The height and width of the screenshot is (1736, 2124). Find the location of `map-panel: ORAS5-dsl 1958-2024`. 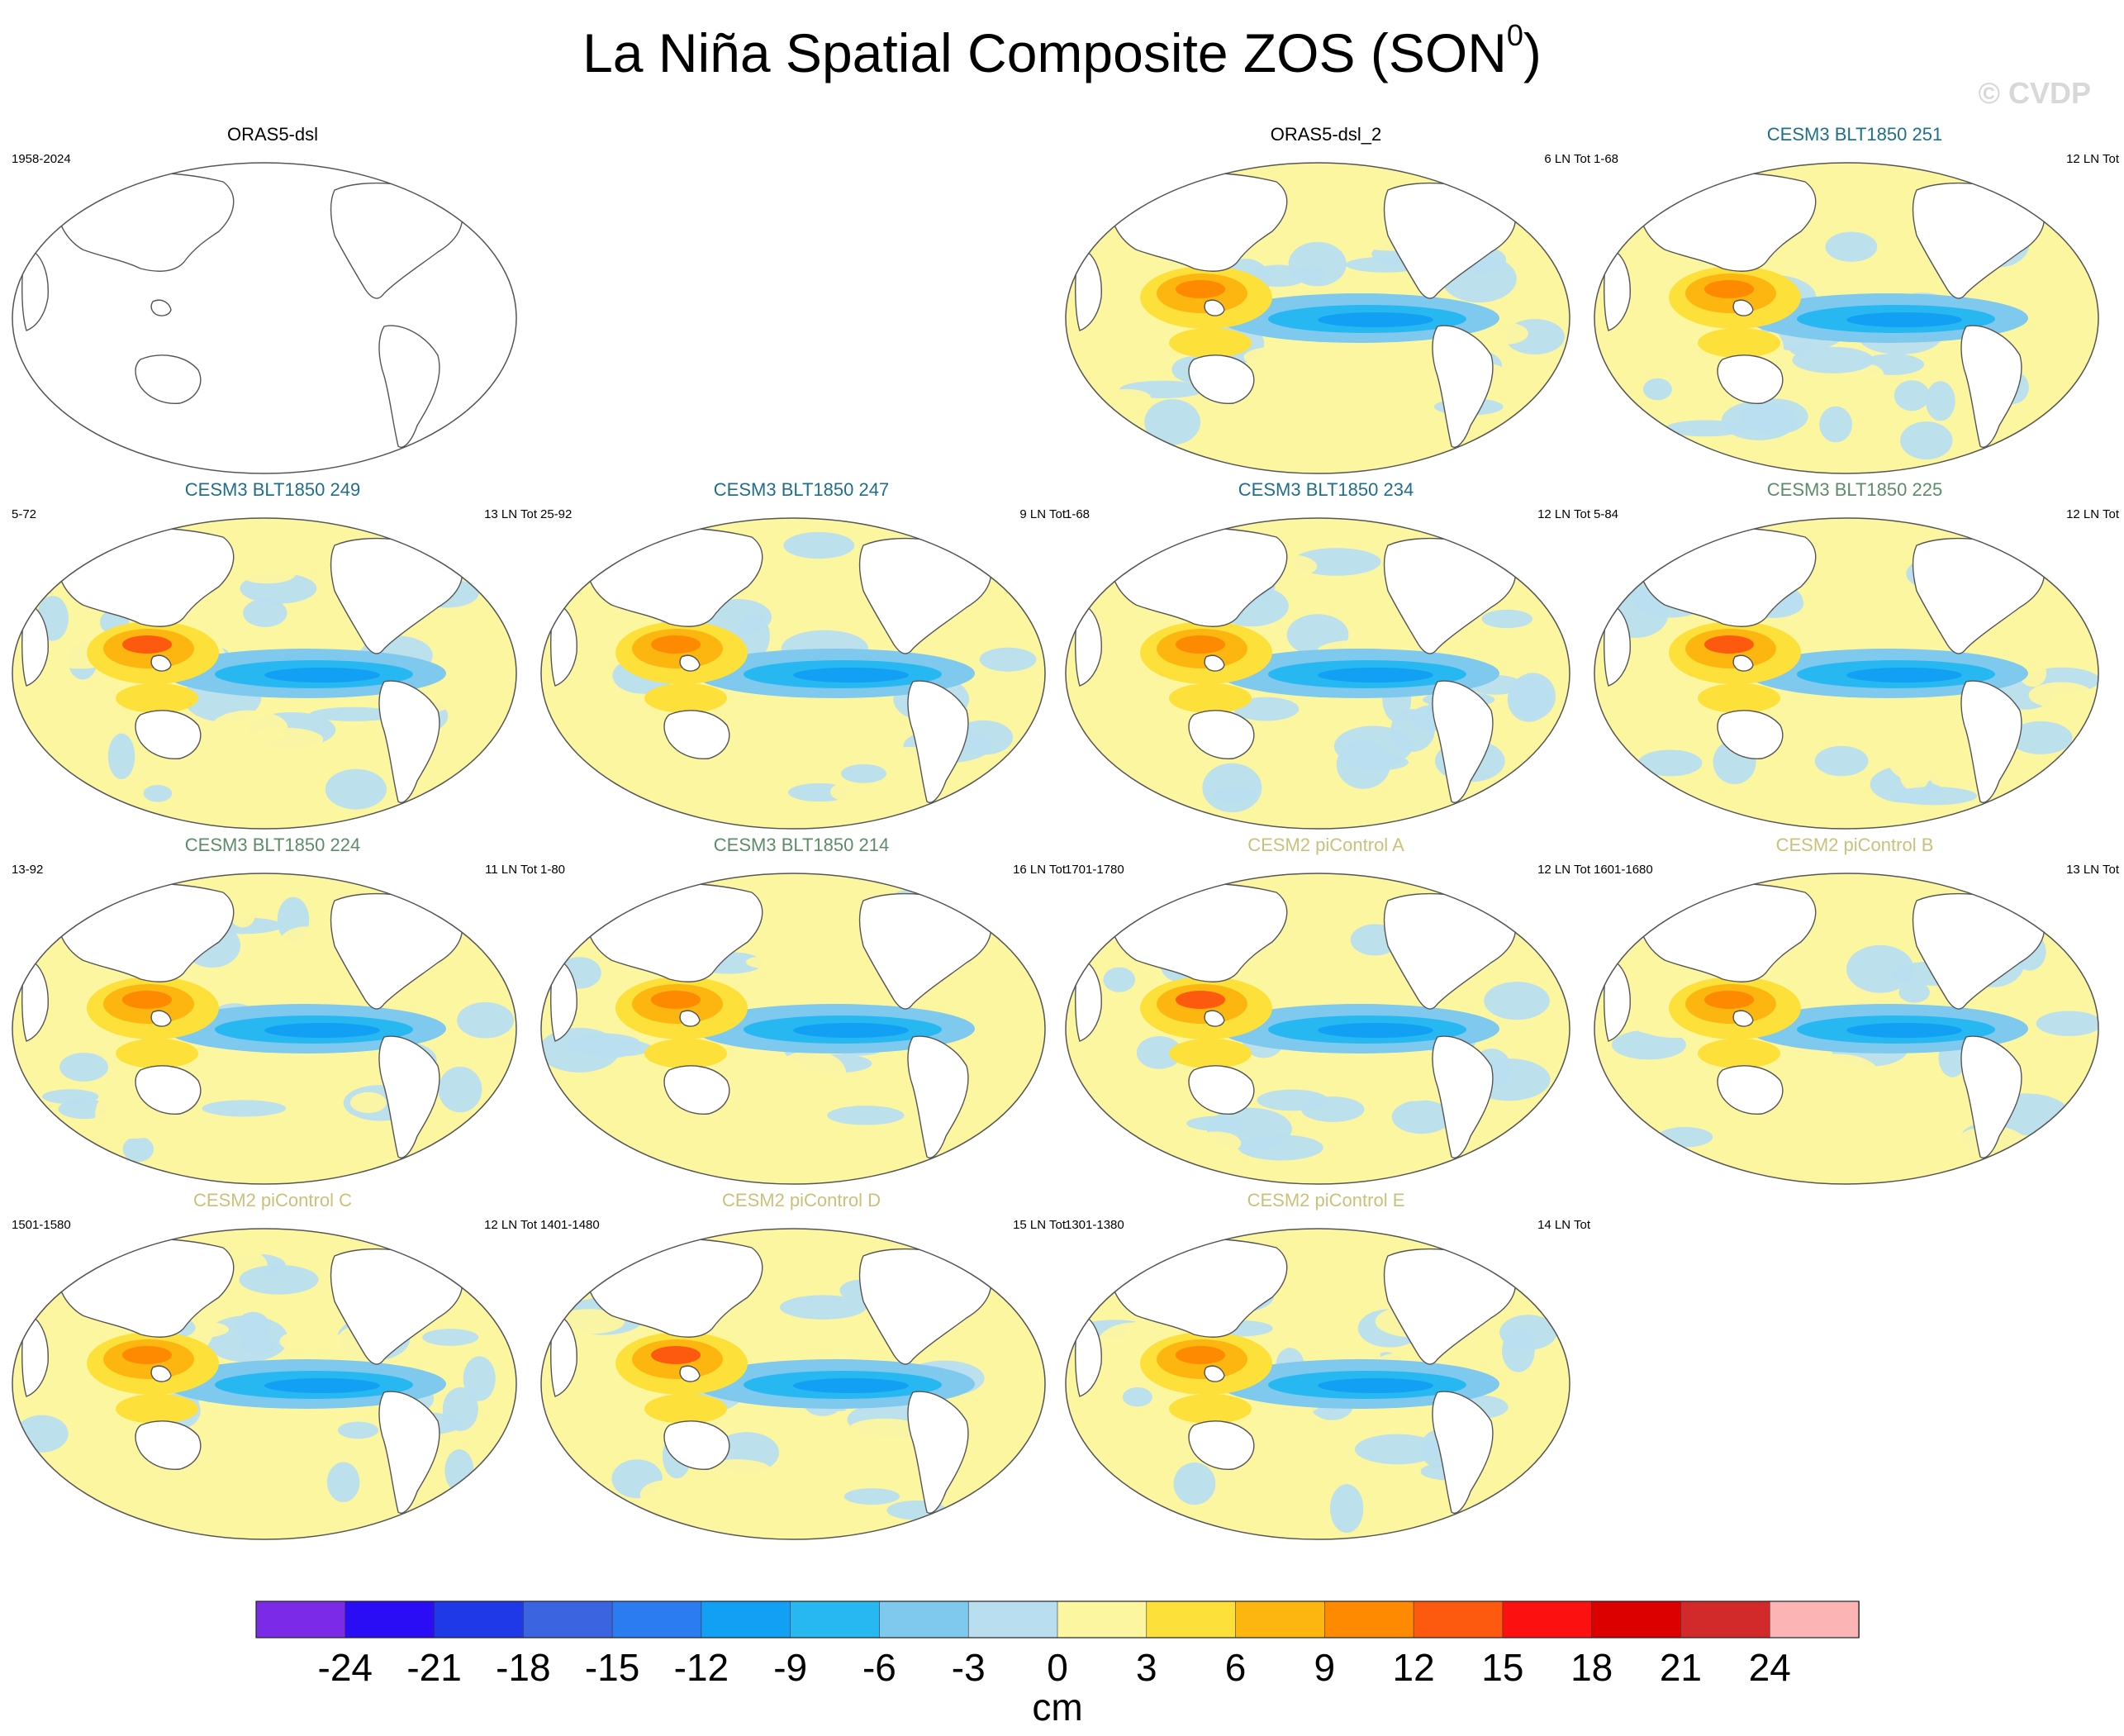

map-panel: ORAS5-dsl 1958-2024 is located at coordinates (273, 299).